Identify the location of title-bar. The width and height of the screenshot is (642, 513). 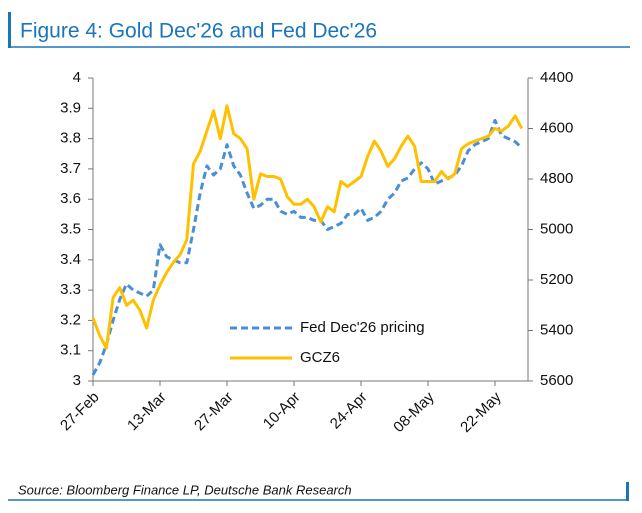
(9, 30).